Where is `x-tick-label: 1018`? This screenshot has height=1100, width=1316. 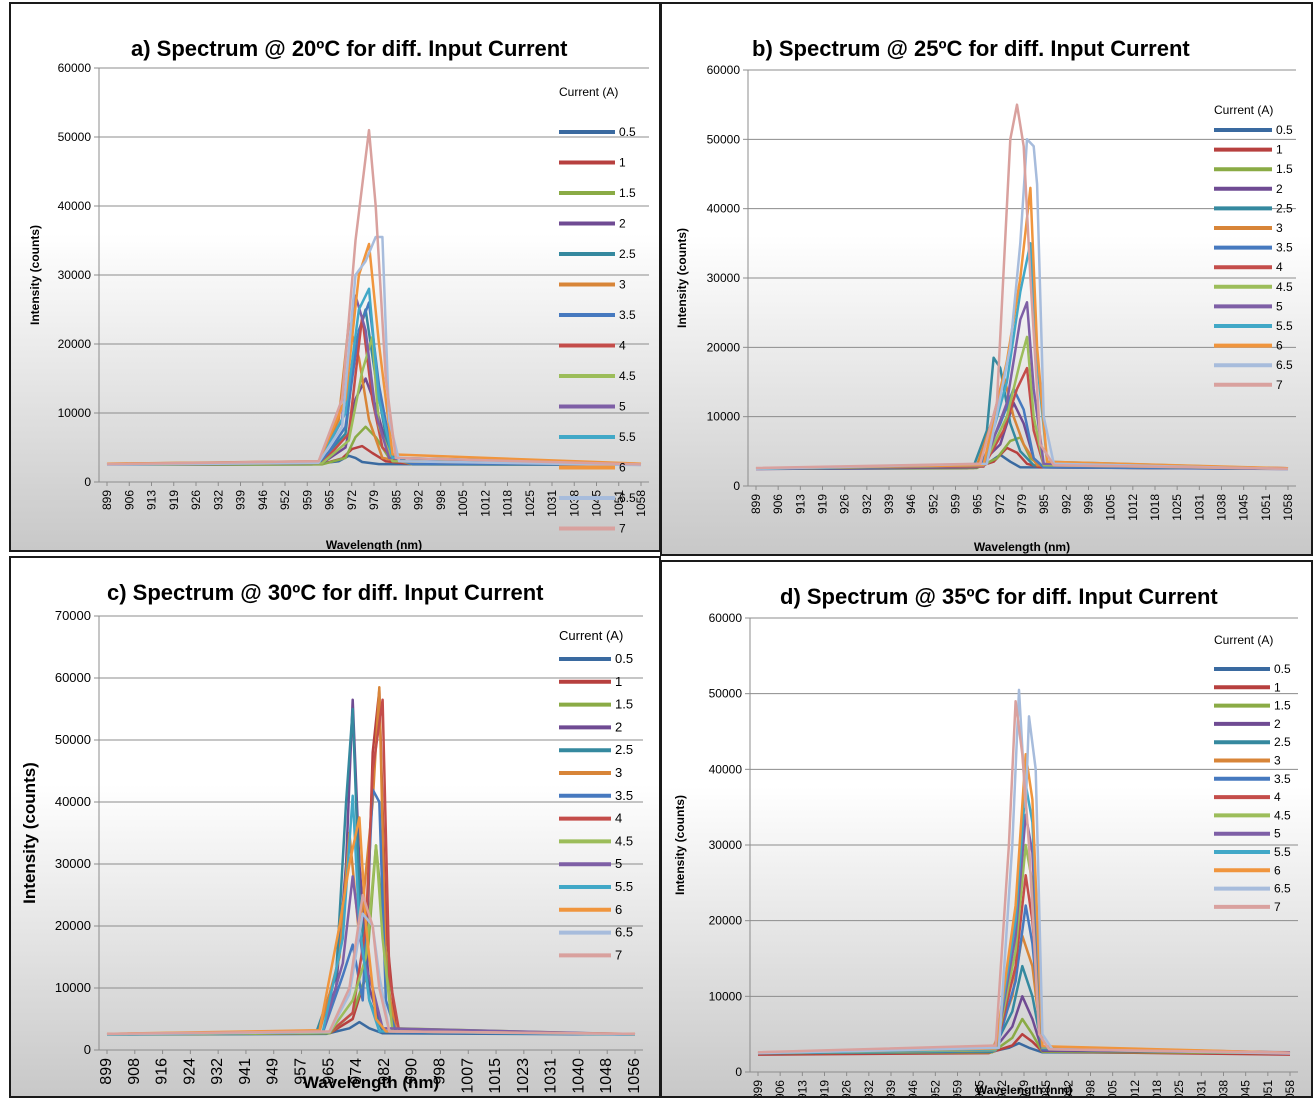 x-tick-label: 1018 is located at coordinates (508, 503).